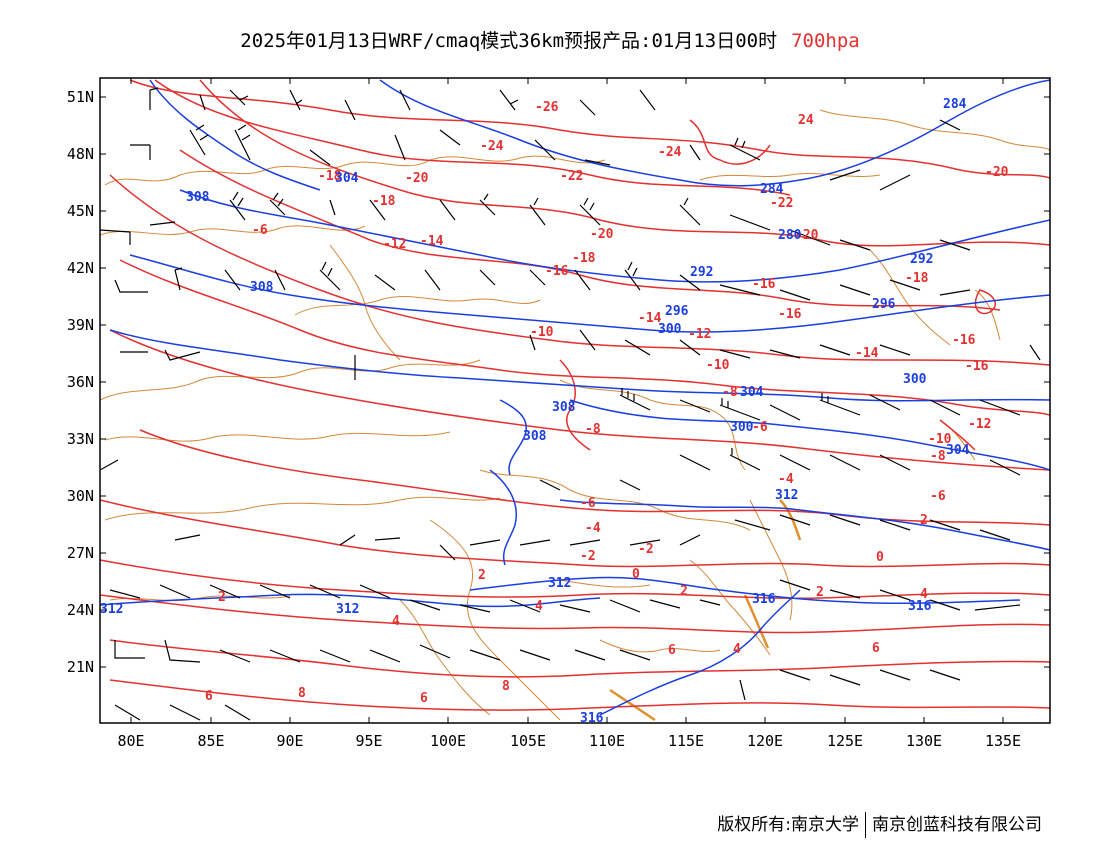 The width and height of the screenshot is (1100, 854). I want to click on lon-label: 110E, so click(607, 741).